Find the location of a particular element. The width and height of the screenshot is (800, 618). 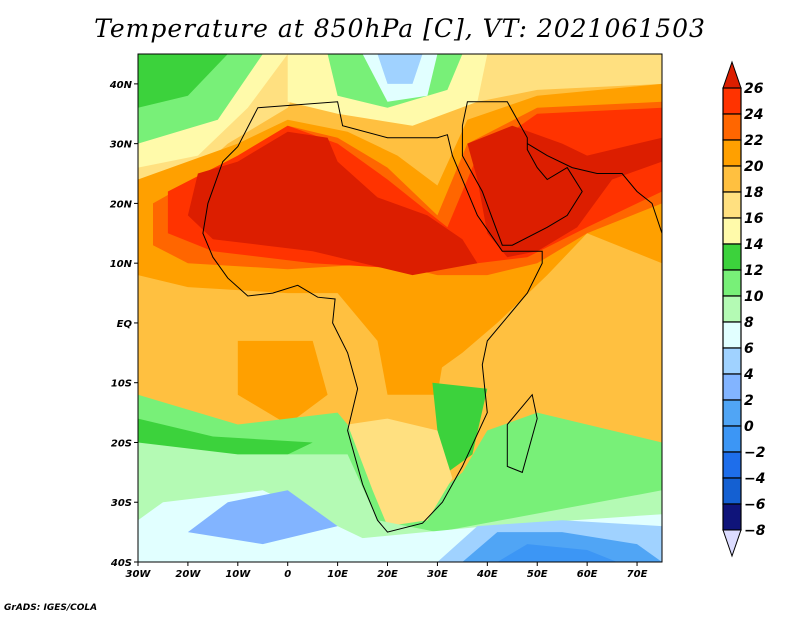

lat-label: 40S is located at coordinates (121, 563).